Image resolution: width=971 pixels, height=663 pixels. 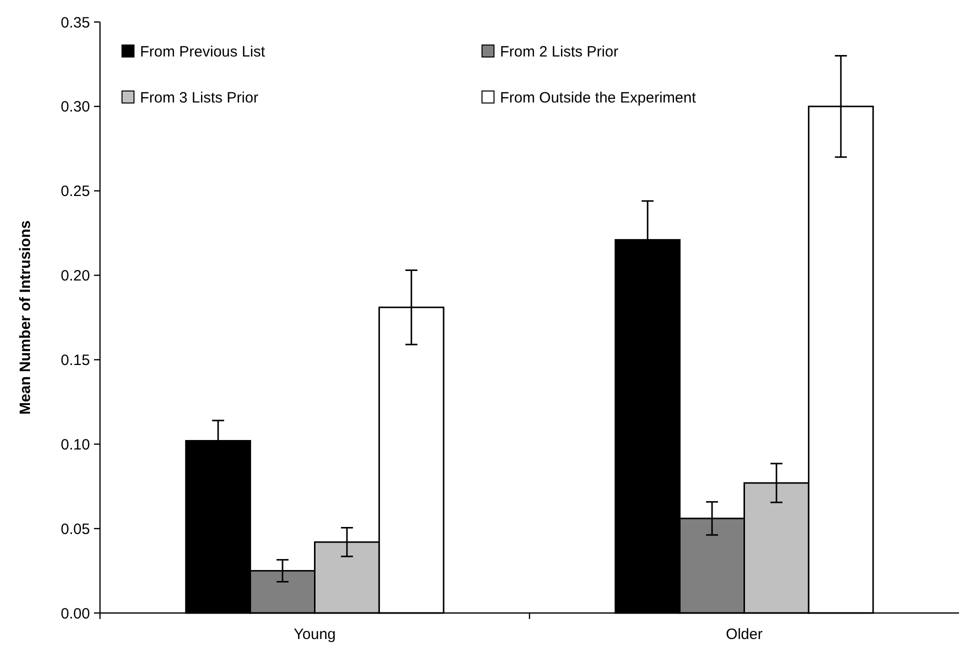 I want to click on x-tick-label: Older, so click(x=744, y=634).